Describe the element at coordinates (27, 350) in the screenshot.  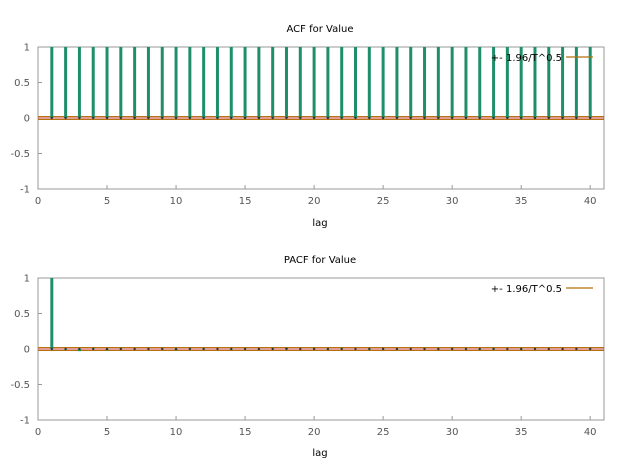
I see `pacf-ytick-label: 0` at that location.